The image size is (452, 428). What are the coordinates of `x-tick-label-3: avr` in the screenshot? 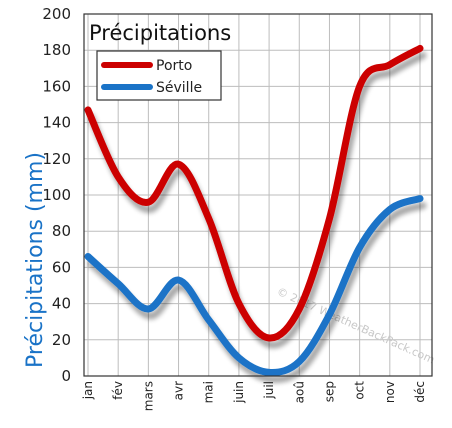 It's located at (179, 390).